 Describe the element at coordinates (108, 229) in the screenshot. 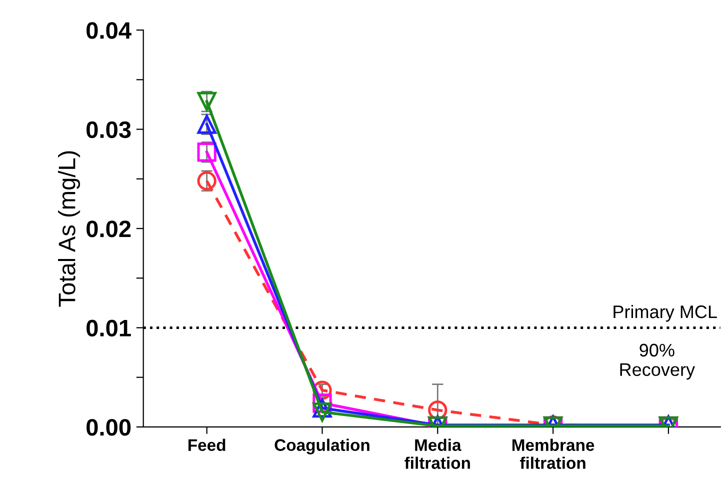

I see `y-tick-label: 0.02` at that location.